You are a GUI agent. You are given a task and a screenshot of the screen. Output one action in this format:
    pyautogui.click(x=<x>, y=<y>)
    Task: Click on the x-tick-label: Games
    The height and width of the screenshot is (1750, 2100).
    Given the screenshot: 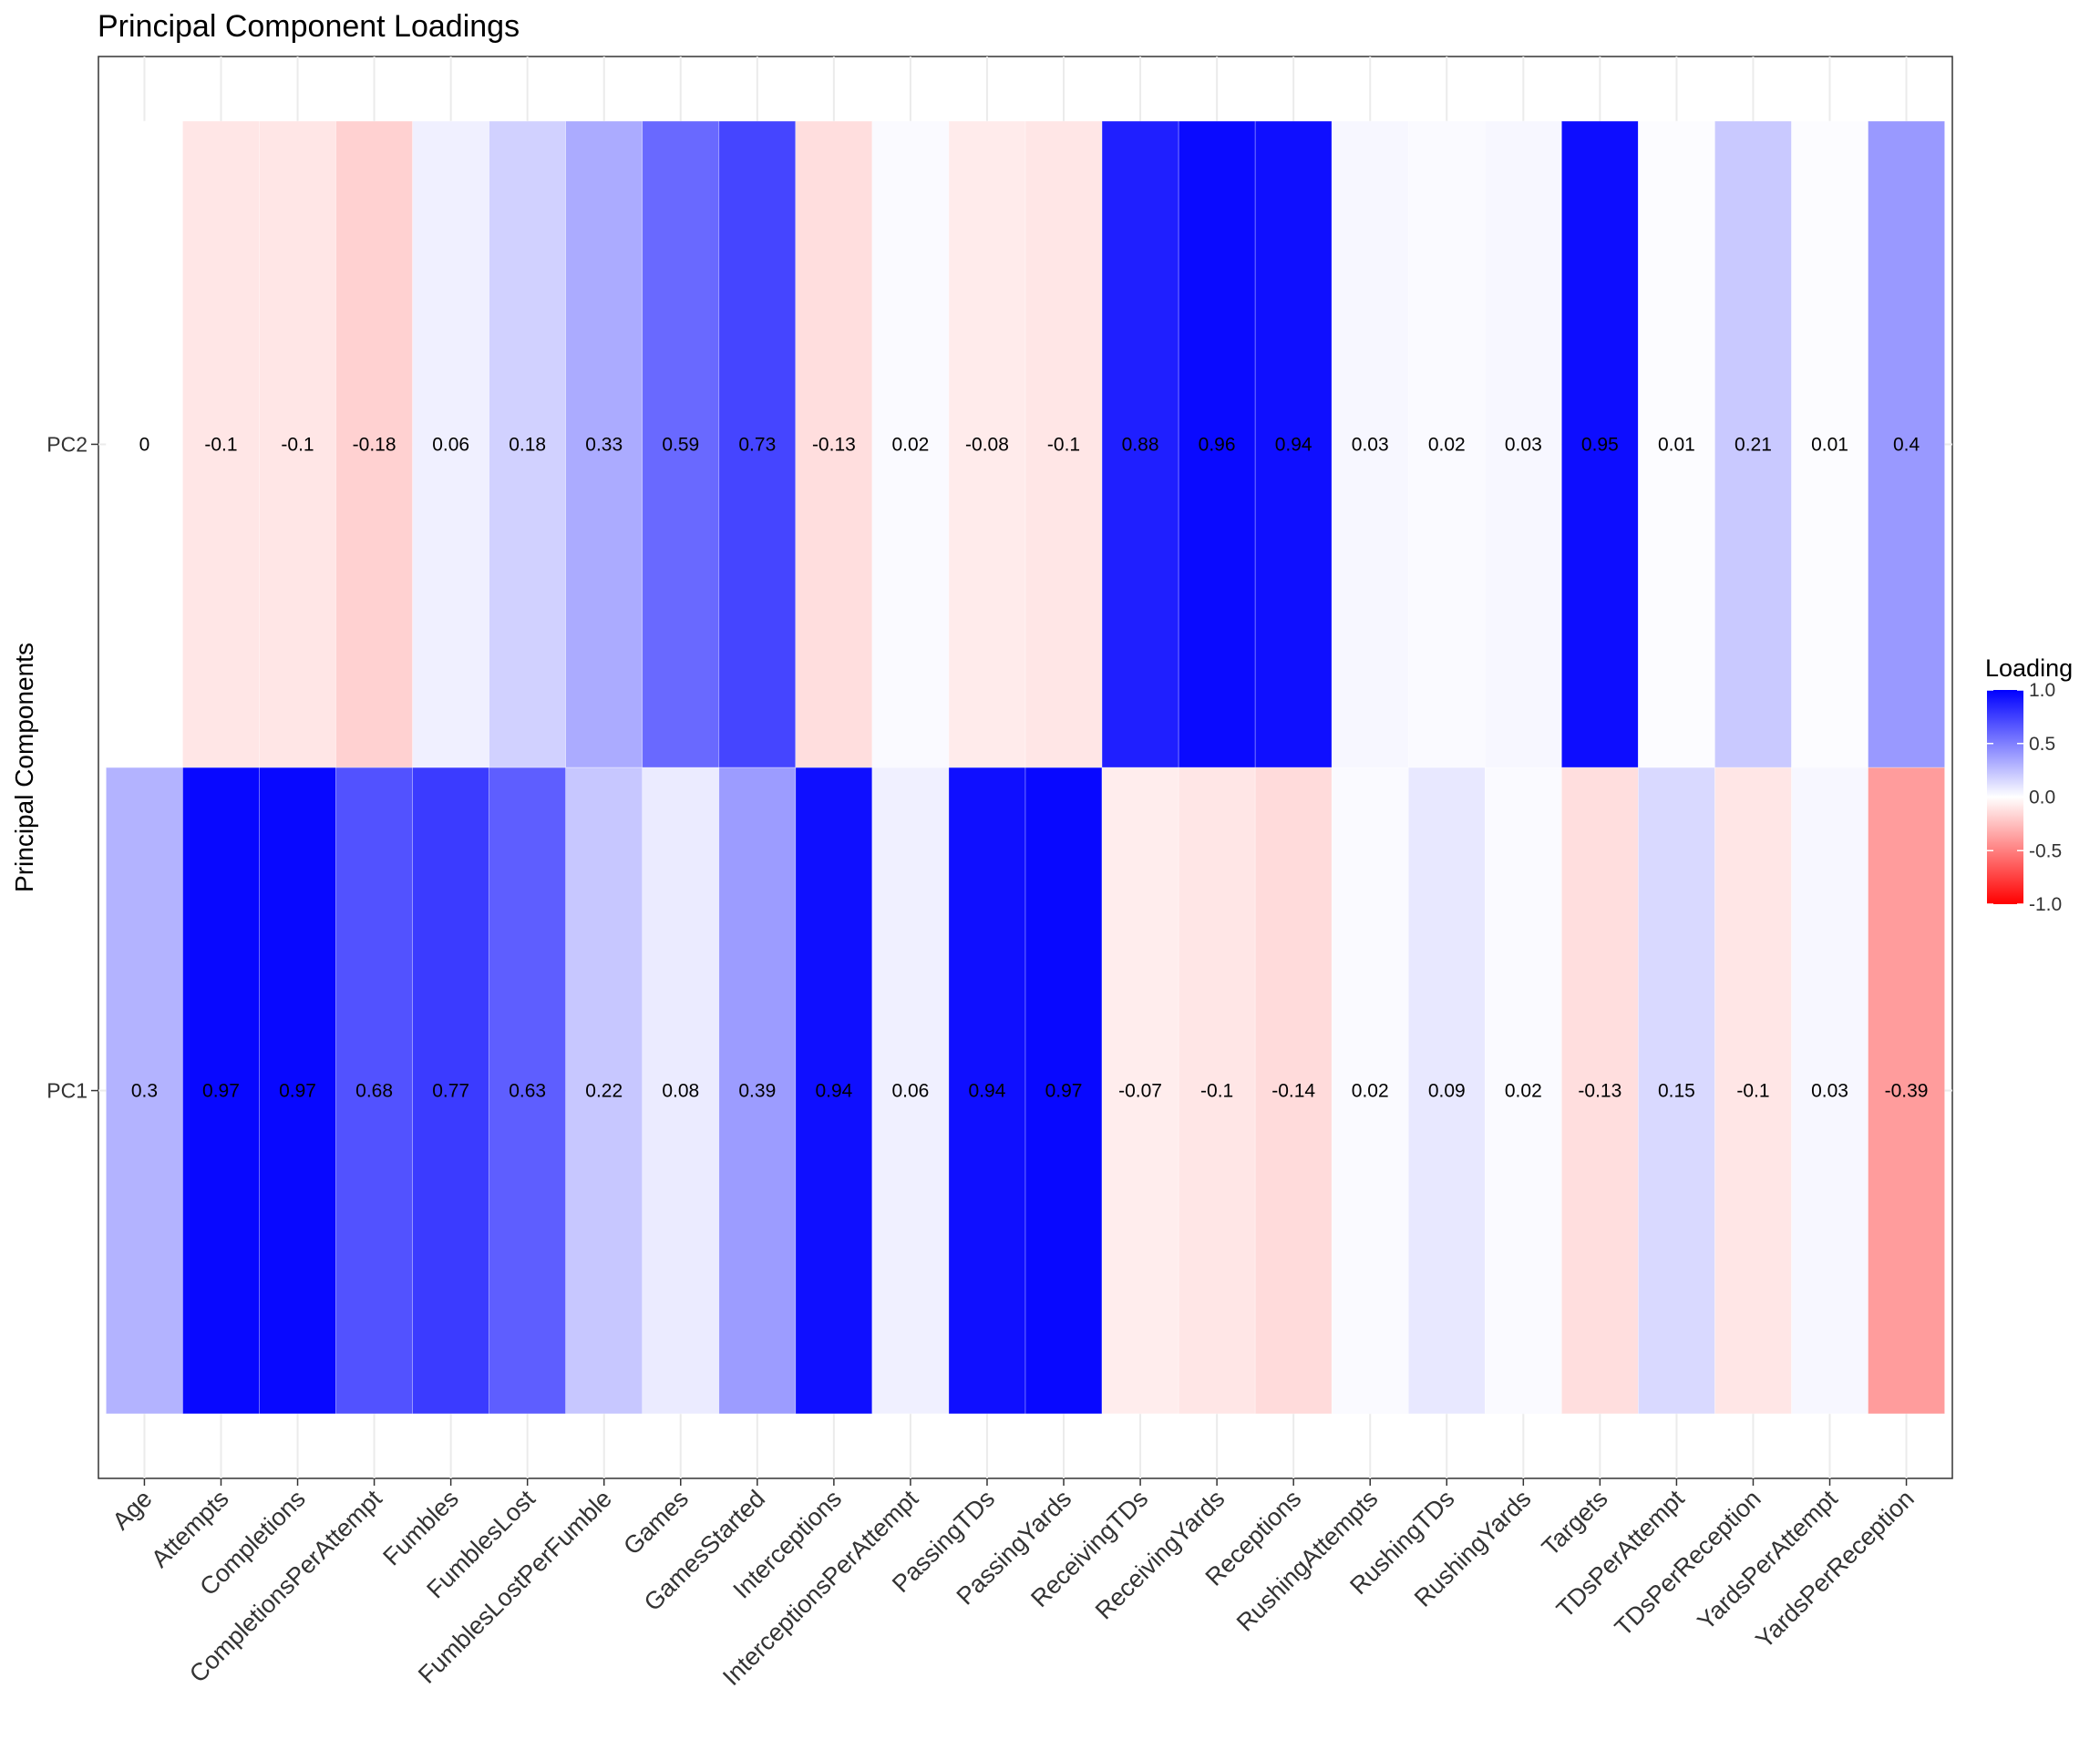 What is the action you would take?
    pyautogui.click(x=656, y=1523)
    